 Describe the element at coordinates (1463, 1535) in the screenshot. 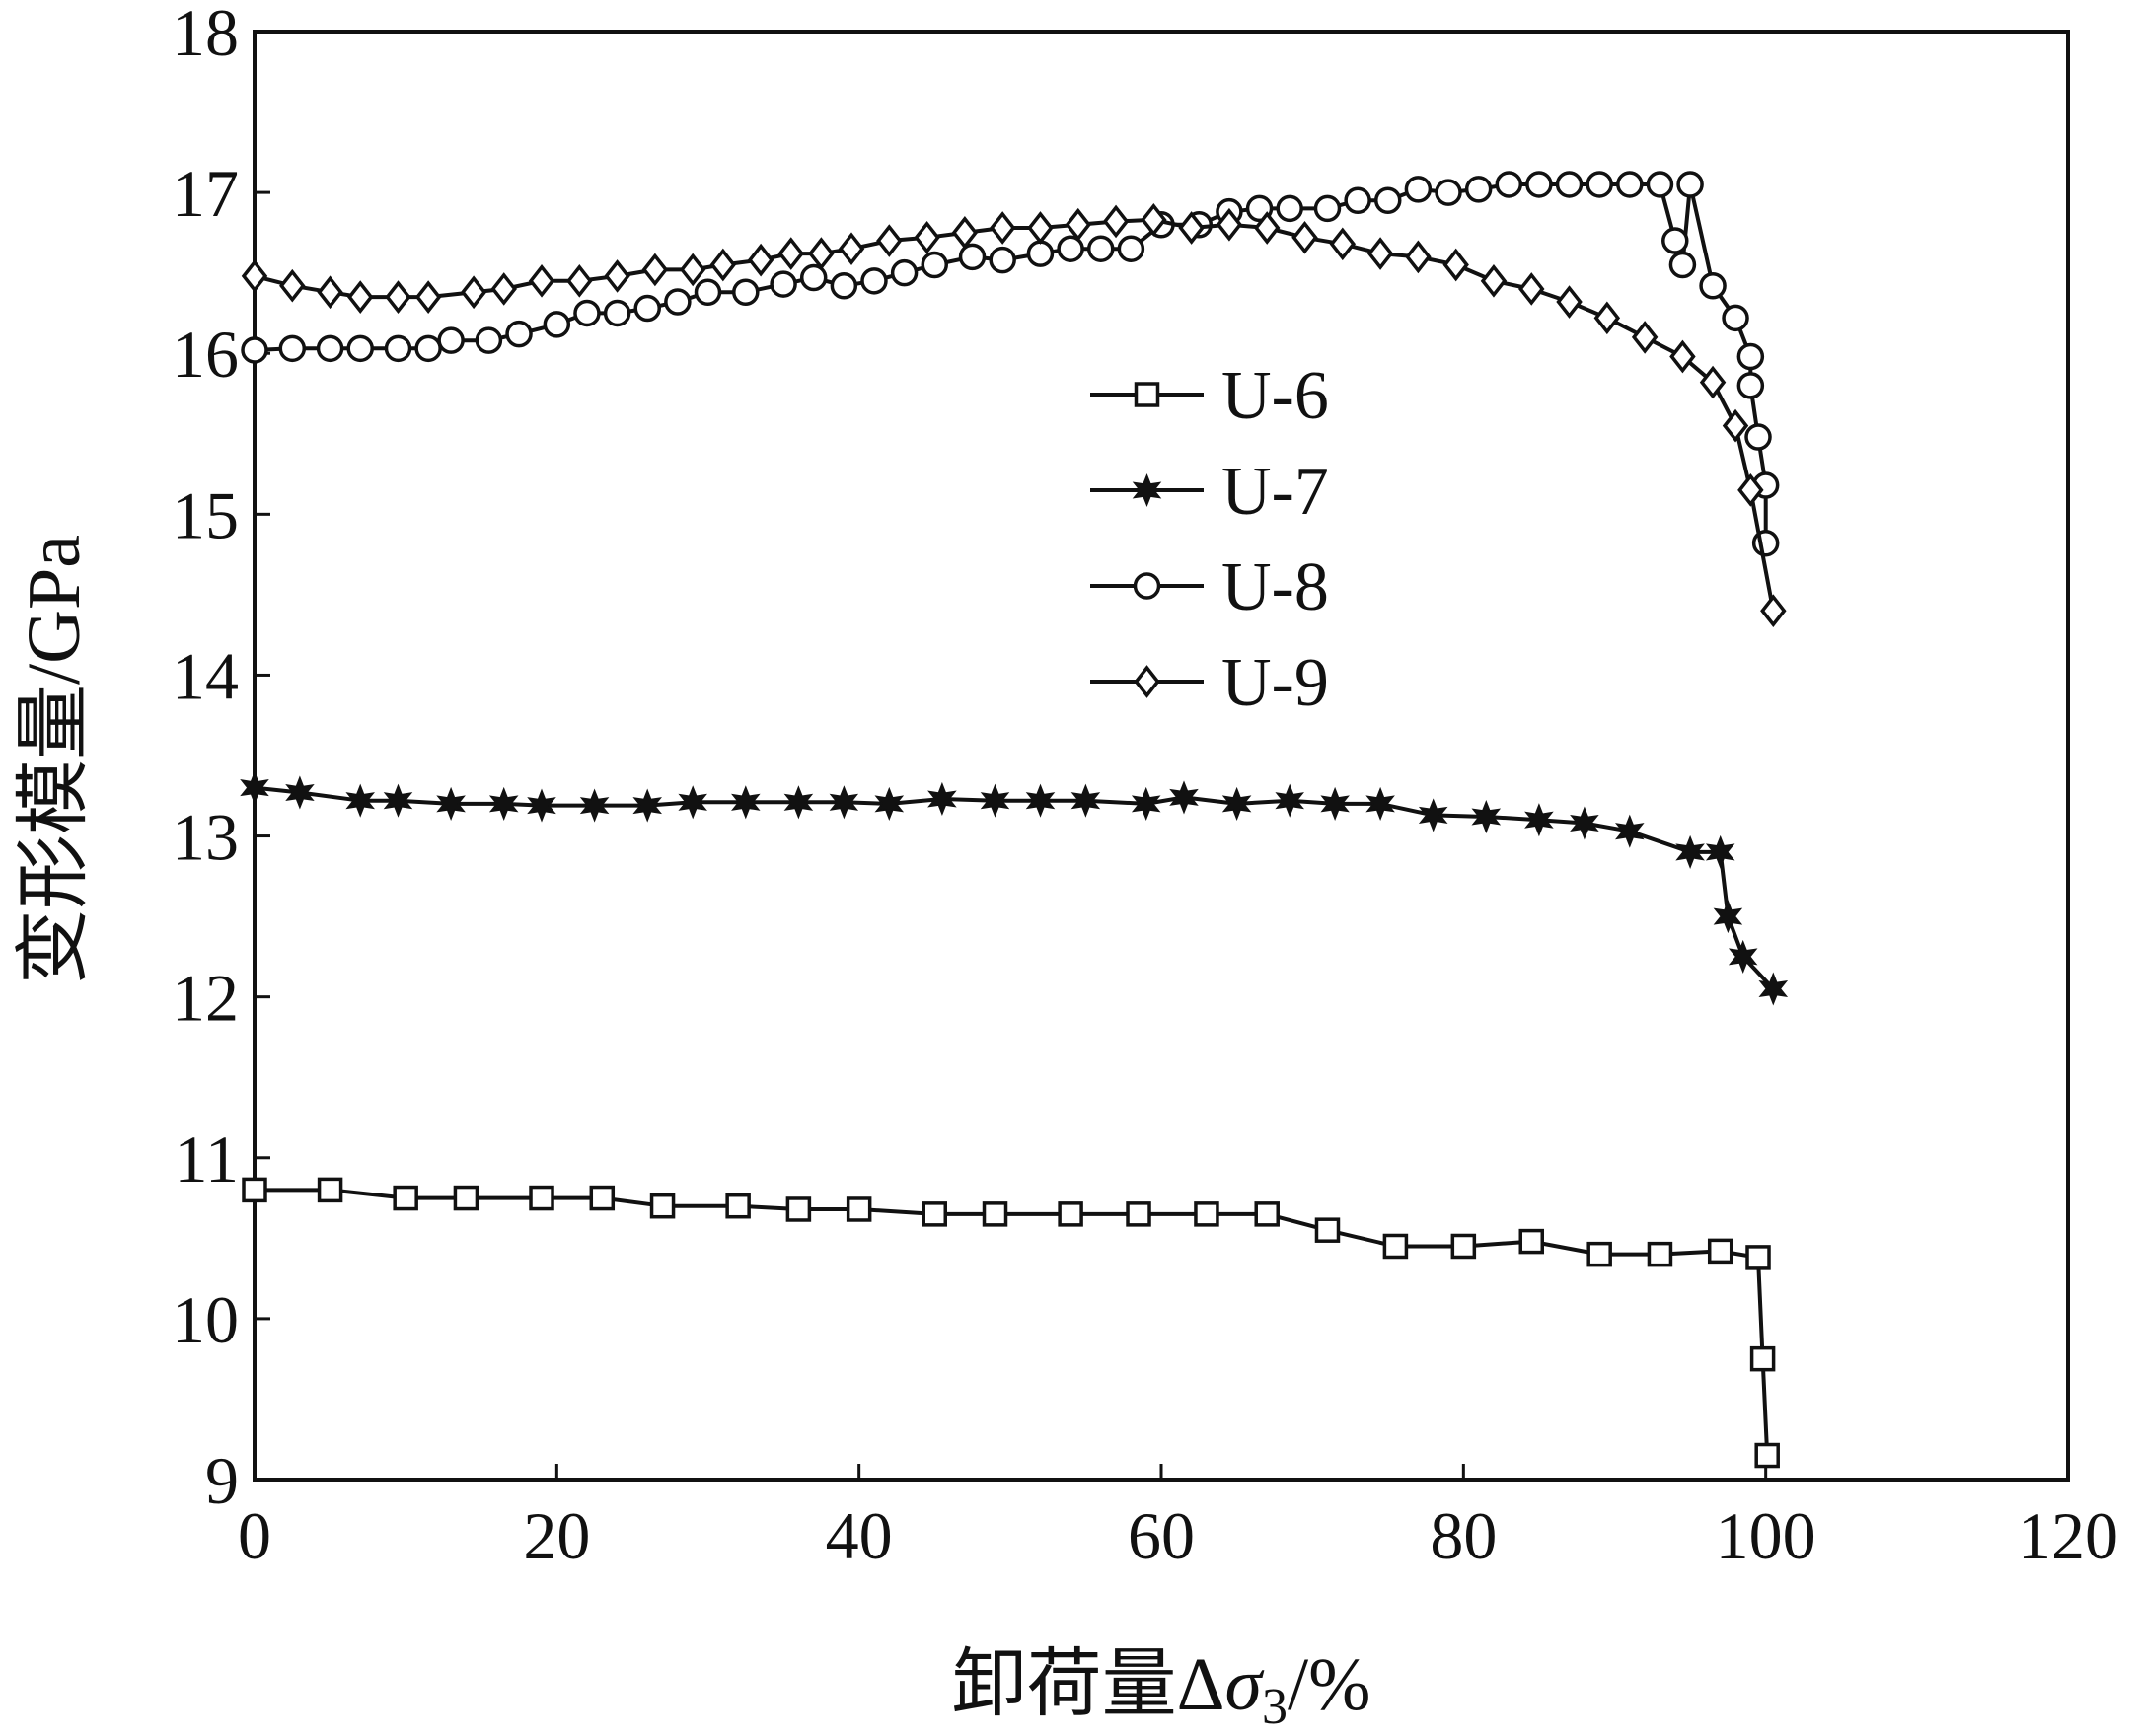

I see `x-tick-label: 80` at that location.